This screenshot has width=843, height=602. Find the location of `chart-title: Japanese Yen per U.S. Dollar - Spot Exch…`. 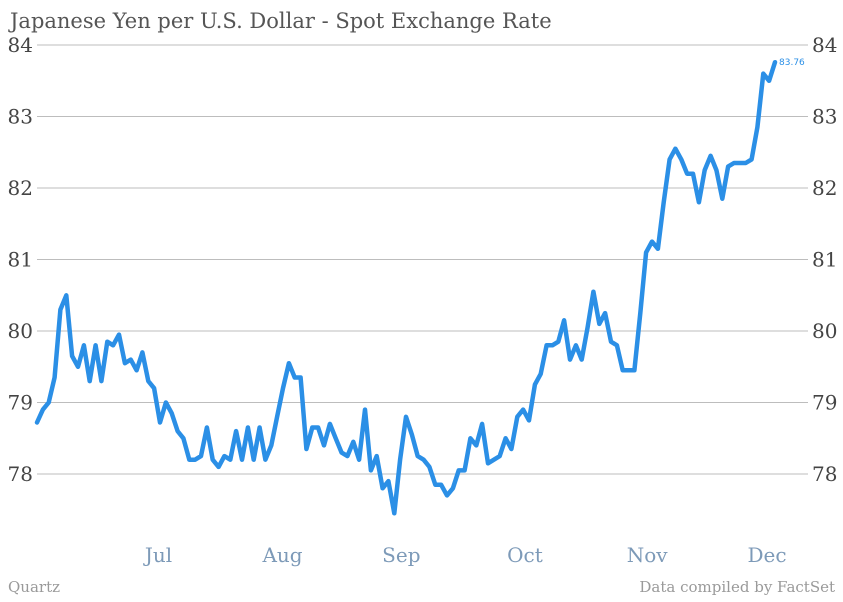

chart-title: Japanese Yen per U.S. Dollar - Spot Exch… is located at coordinates (280, 21).